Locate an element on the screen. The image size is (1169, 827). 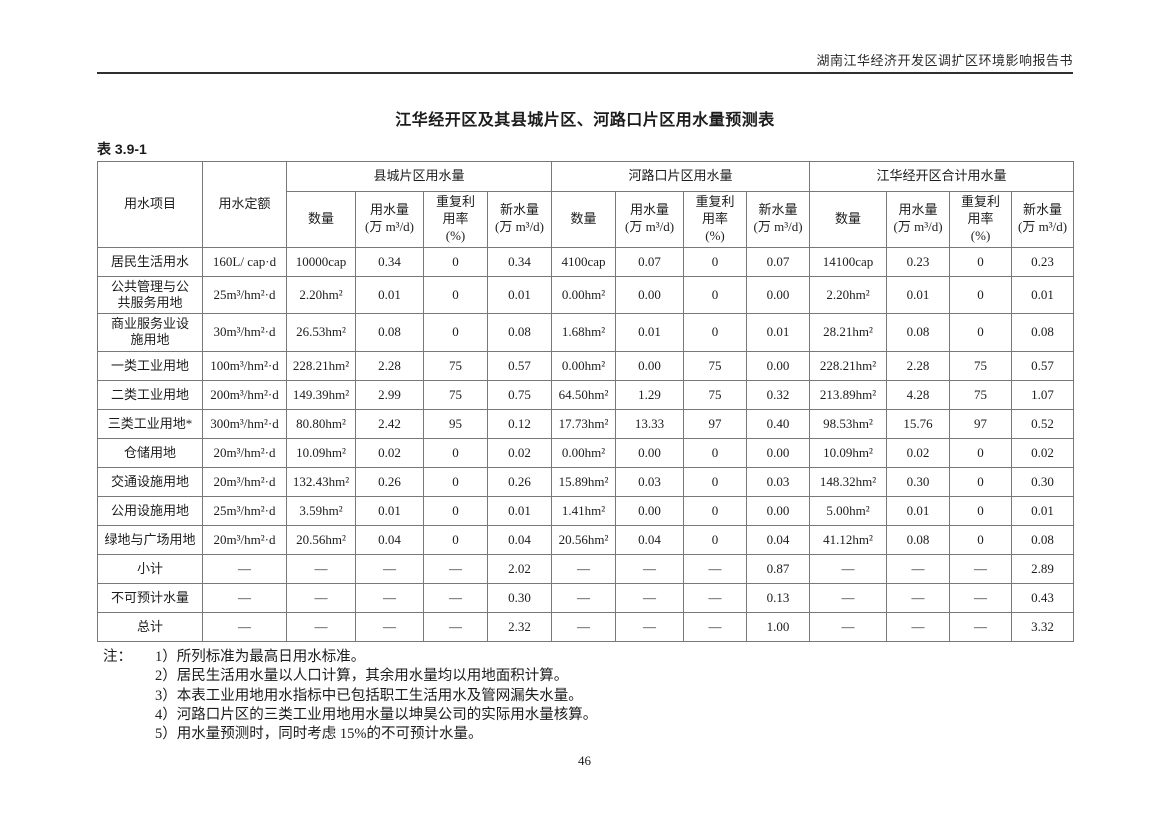
row-cell-value: 0.13 is located at coordinates (778, 597).